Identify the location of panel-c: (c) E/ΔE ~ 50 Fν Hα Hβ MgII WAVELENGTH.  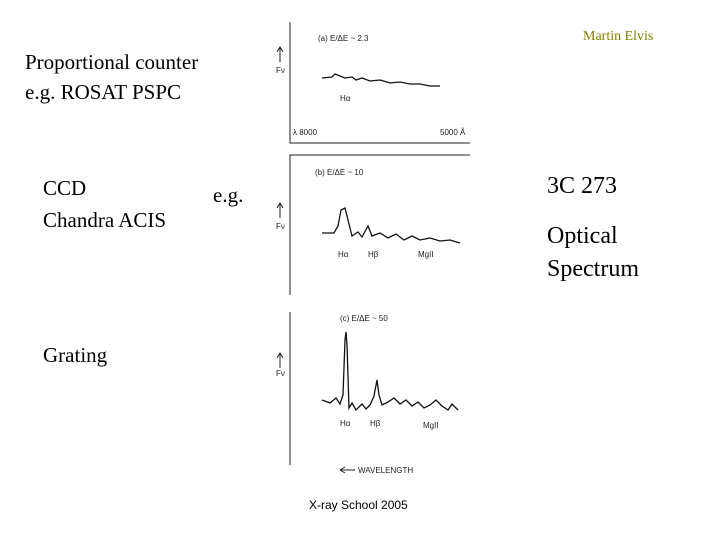
(367, 393).